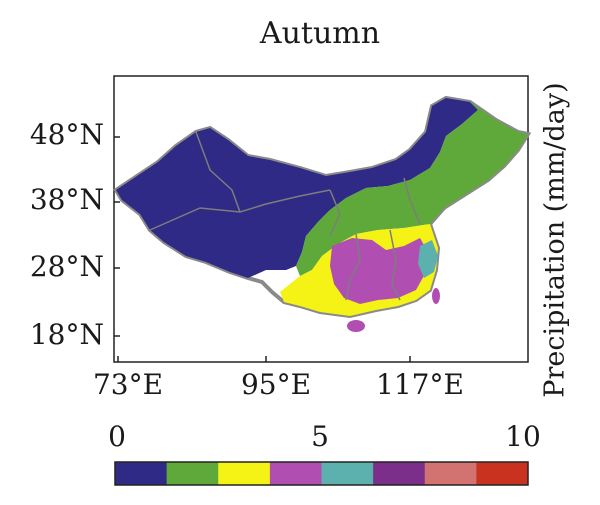  Describe the element at coordinates (379, 271) in the screenshot. I see `region-south-china` at that location.